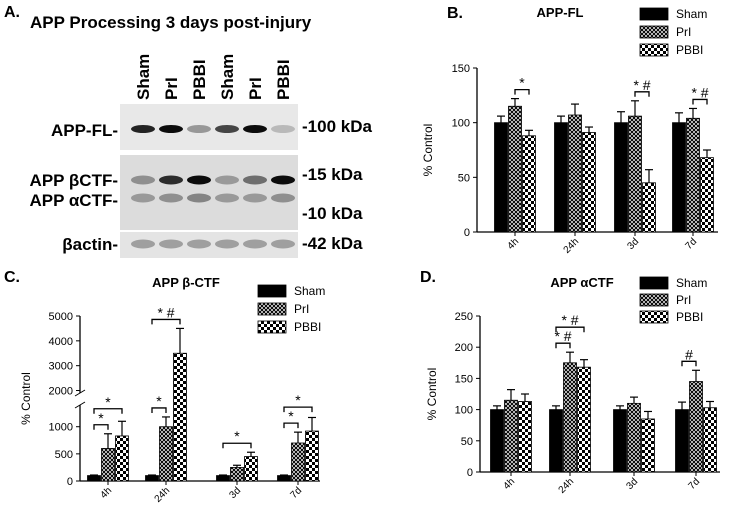 This screenshot has width=733, height=513. Describe the element at coordinates (464, 317) in the screenshot. I see `y-tick-label: 250` at that location.